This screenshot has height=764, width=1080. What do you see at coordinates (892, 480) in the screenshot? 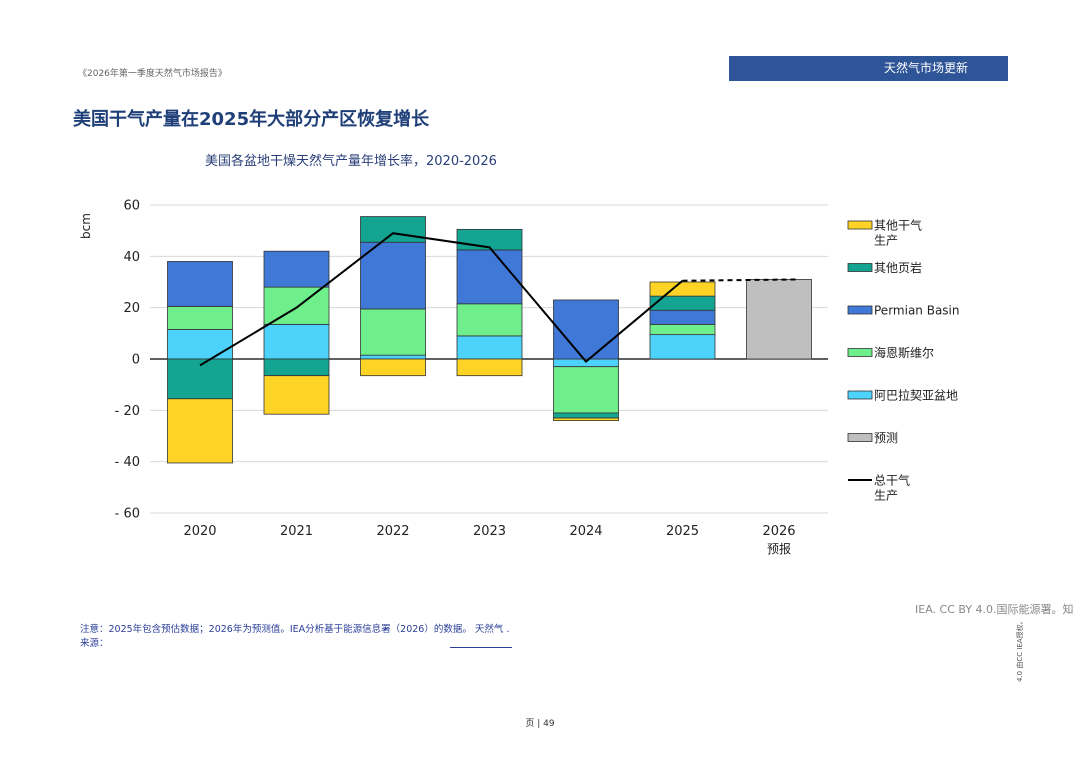
I see `legend-label: 总干气` at bounding box center [892, 480].